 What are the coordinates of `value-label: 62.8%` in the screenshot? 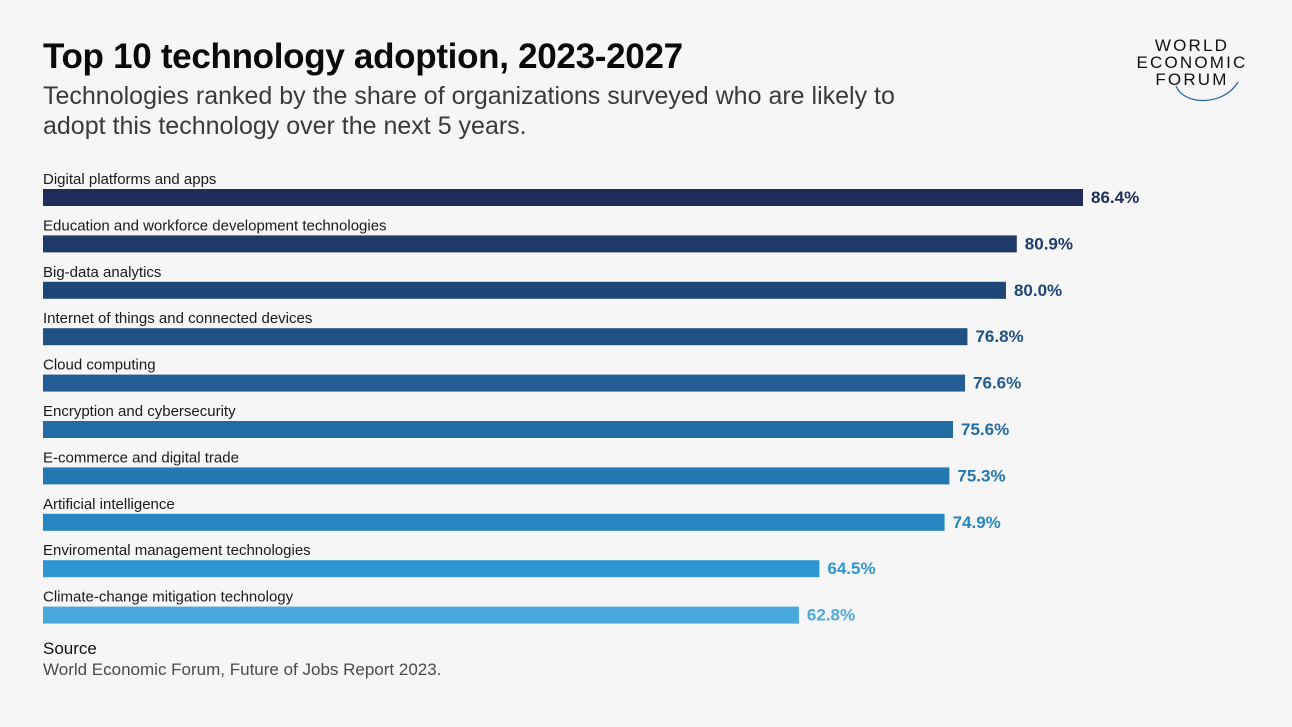 It's located at (831, 615).